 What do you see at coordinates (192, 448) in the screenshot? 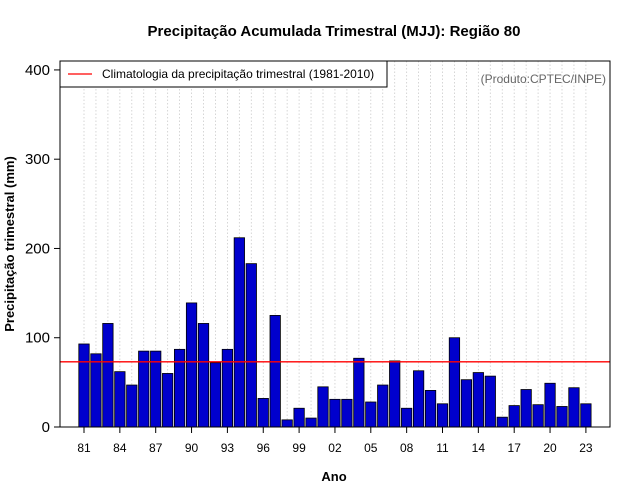
I see `x-tick-label-90: 90` at bounding box center [192, 448].